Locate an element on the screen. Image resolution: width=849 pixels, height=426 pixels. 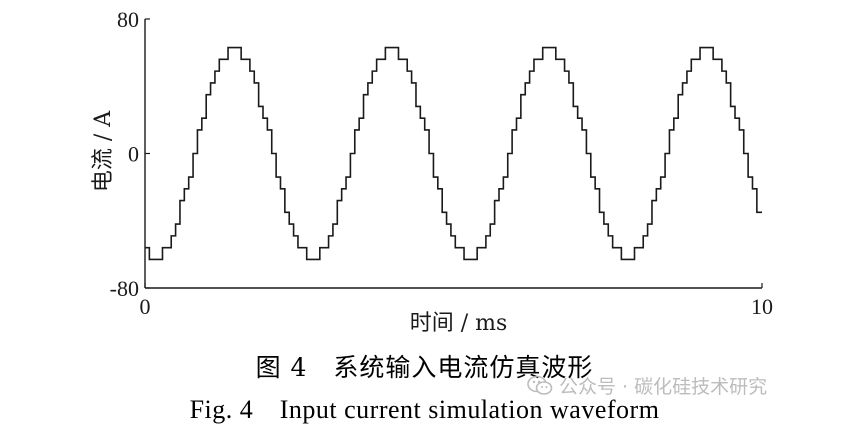
x-axis-label: 时间 / ms is located at coordinates (459, 323).